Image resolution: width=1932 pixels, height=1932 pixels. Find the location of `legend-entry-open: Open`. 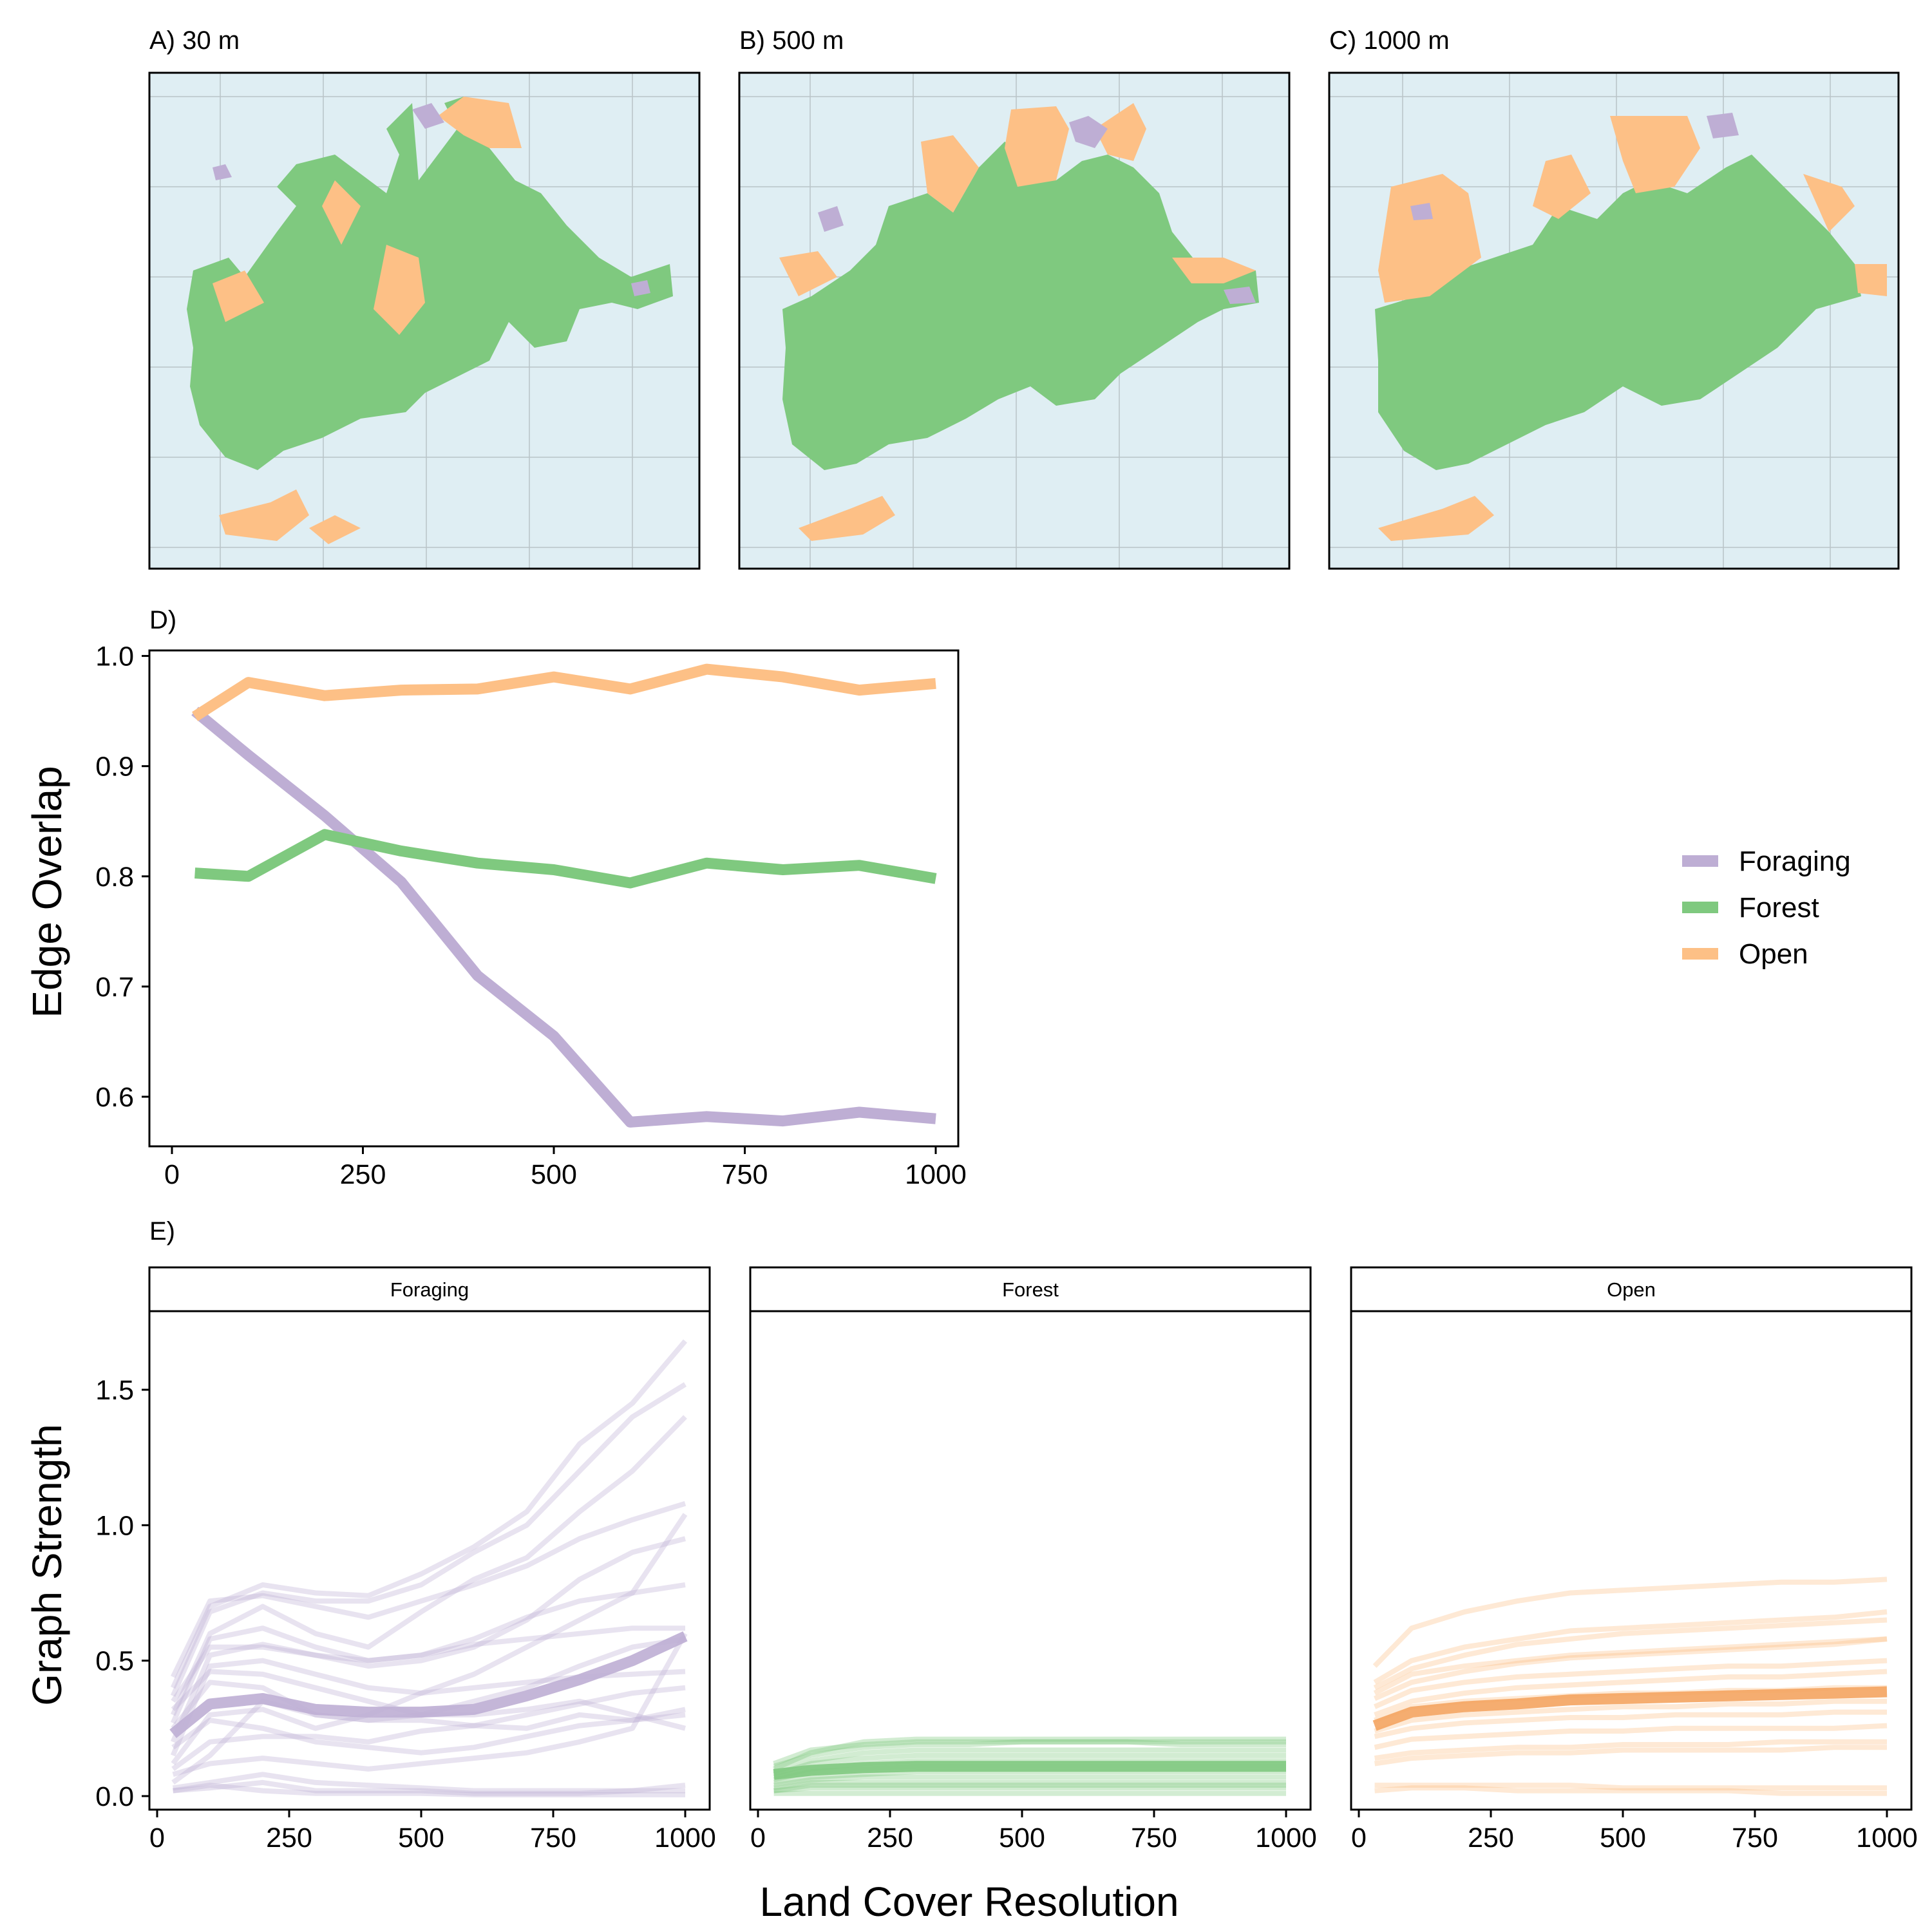

legend-entry-open: Open is located at coordinates (1745, 954).